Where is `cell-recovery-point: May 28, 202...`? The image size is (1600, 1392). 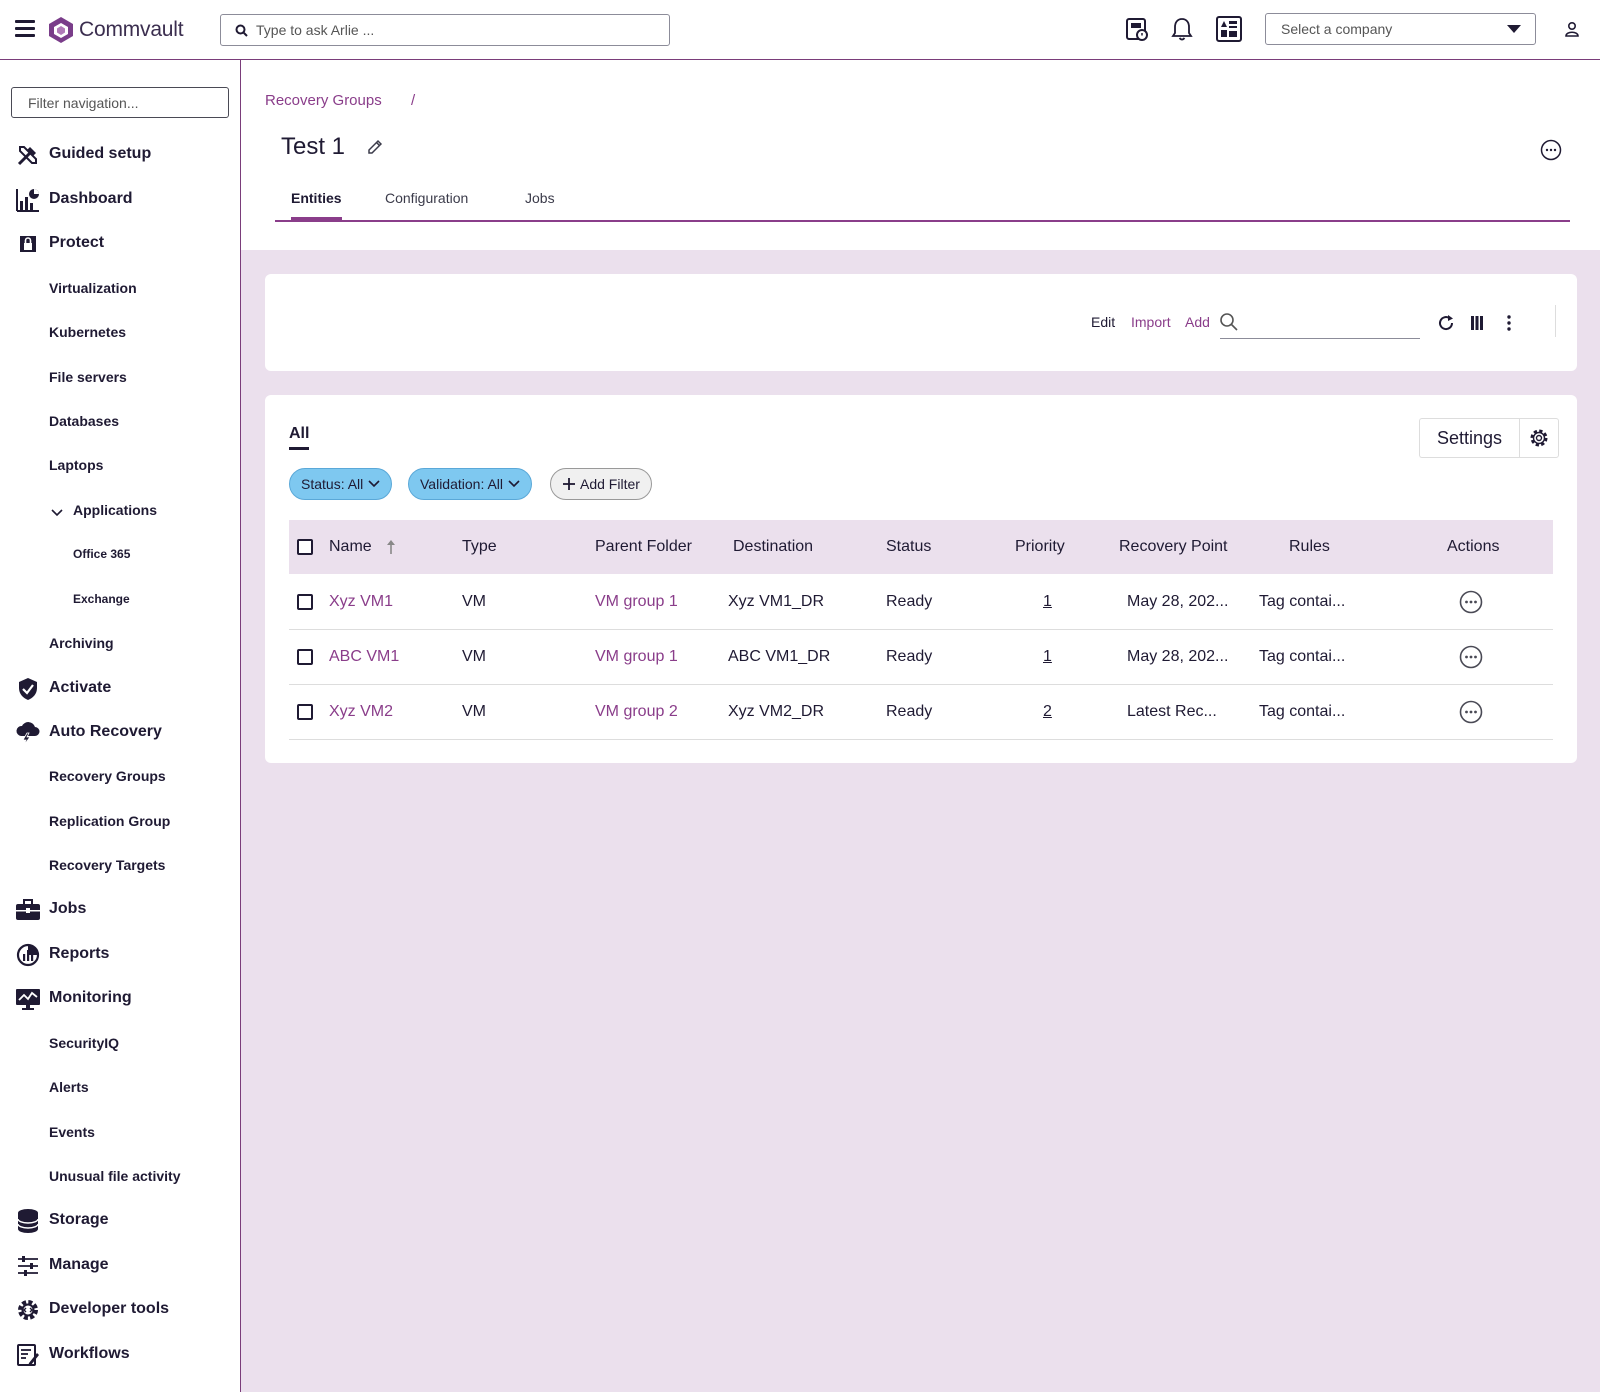 cell-recovery-point: May 28, 202... is located at coordinates (1178, 601).